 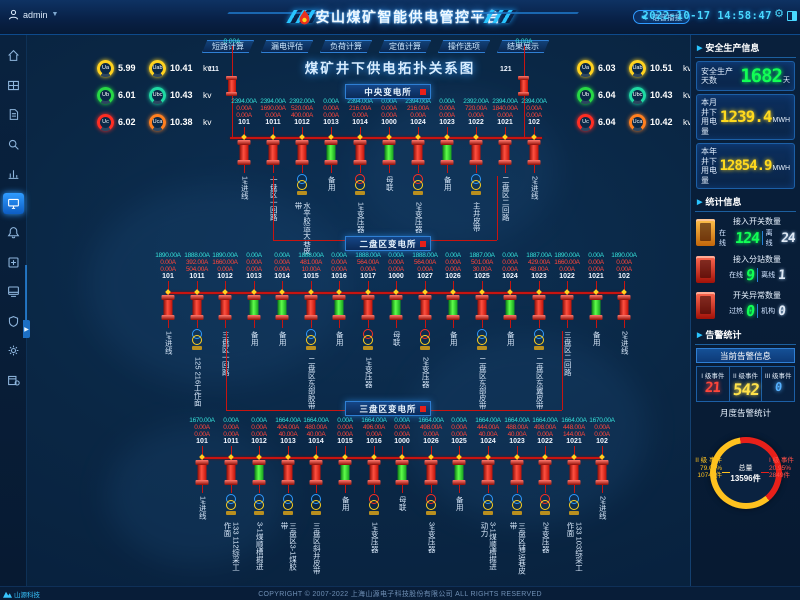 I want to click on gear-icon: ⚙, so click(x=779, y=14).